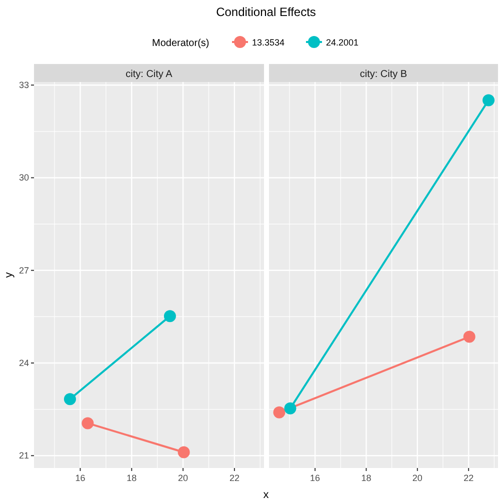  Describe the element at coordinates (181, 43) in the screenshot. I see `legend-title: Moderator(s)` at that location.